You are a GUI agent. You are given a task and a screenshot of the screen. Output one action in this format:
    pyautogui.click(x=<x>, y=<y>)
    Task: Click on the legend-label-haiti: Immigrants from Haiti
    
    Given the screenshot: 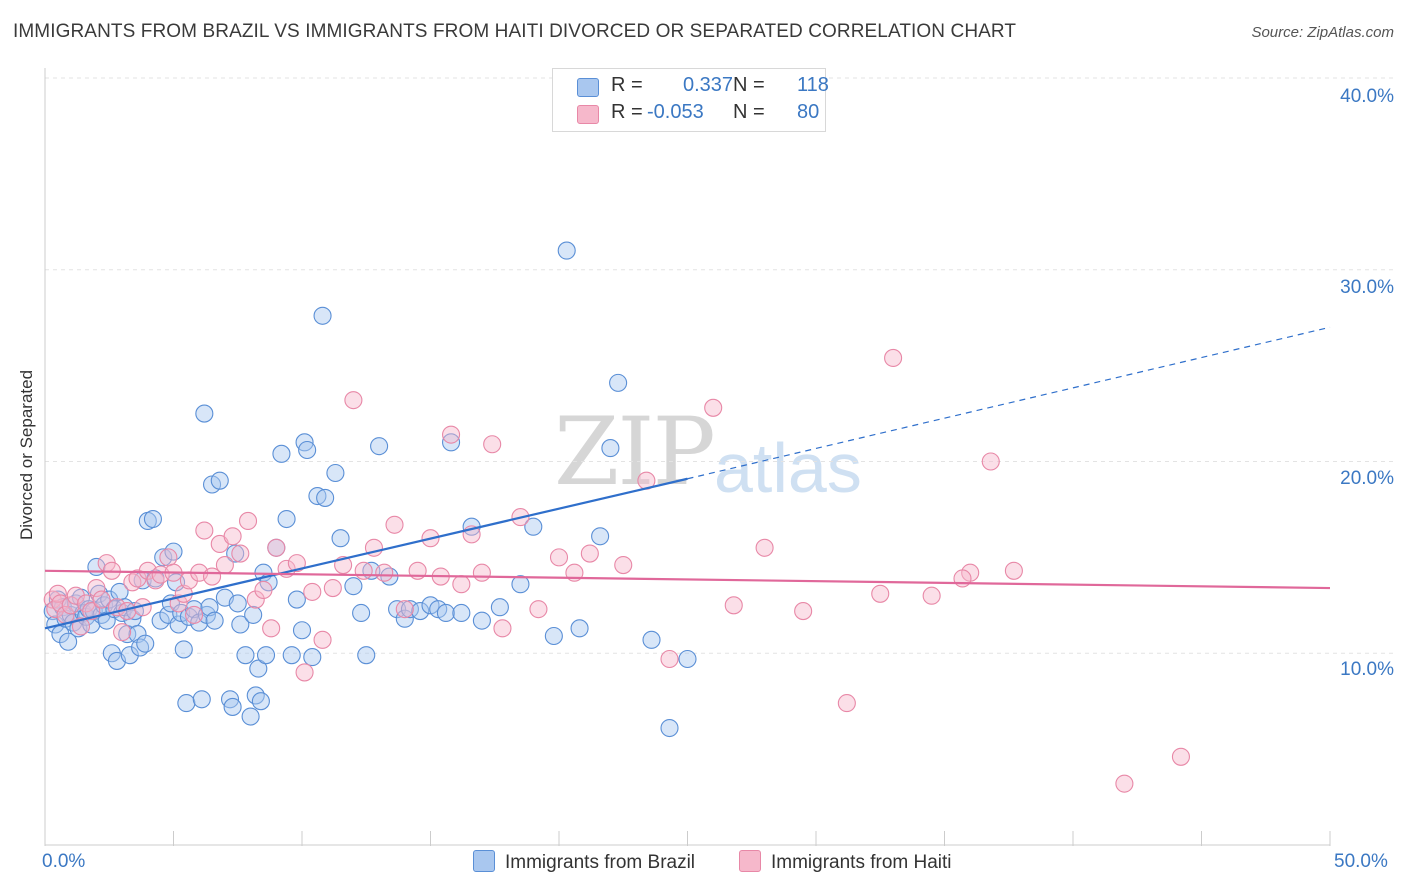 What is the action you would take?
    pyautogui.click(x=861, y=862)
    